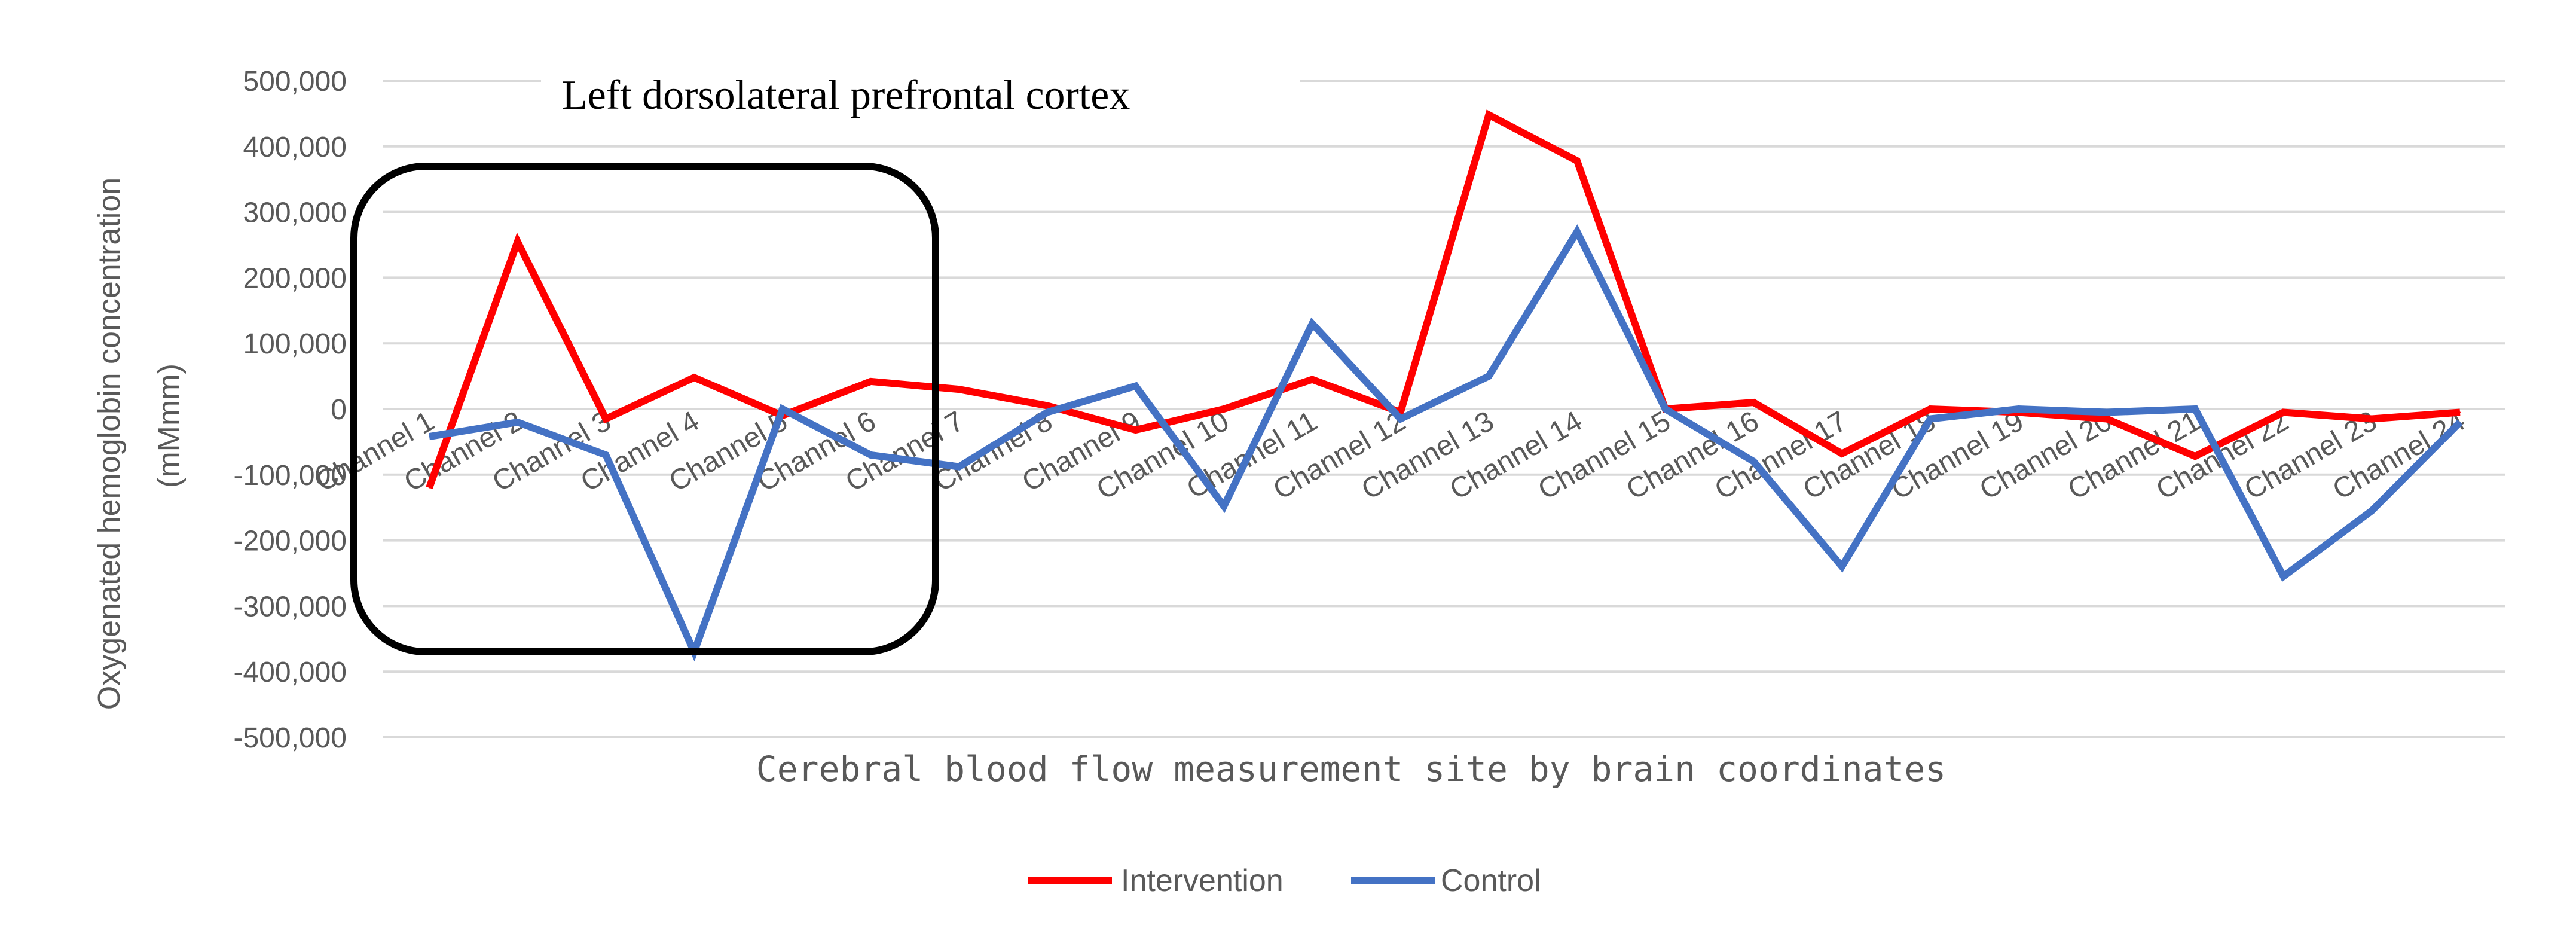 The width and height of the screenshot is (2576, 943). I want to click on legend-label-control: Control, so click(1491, 881).